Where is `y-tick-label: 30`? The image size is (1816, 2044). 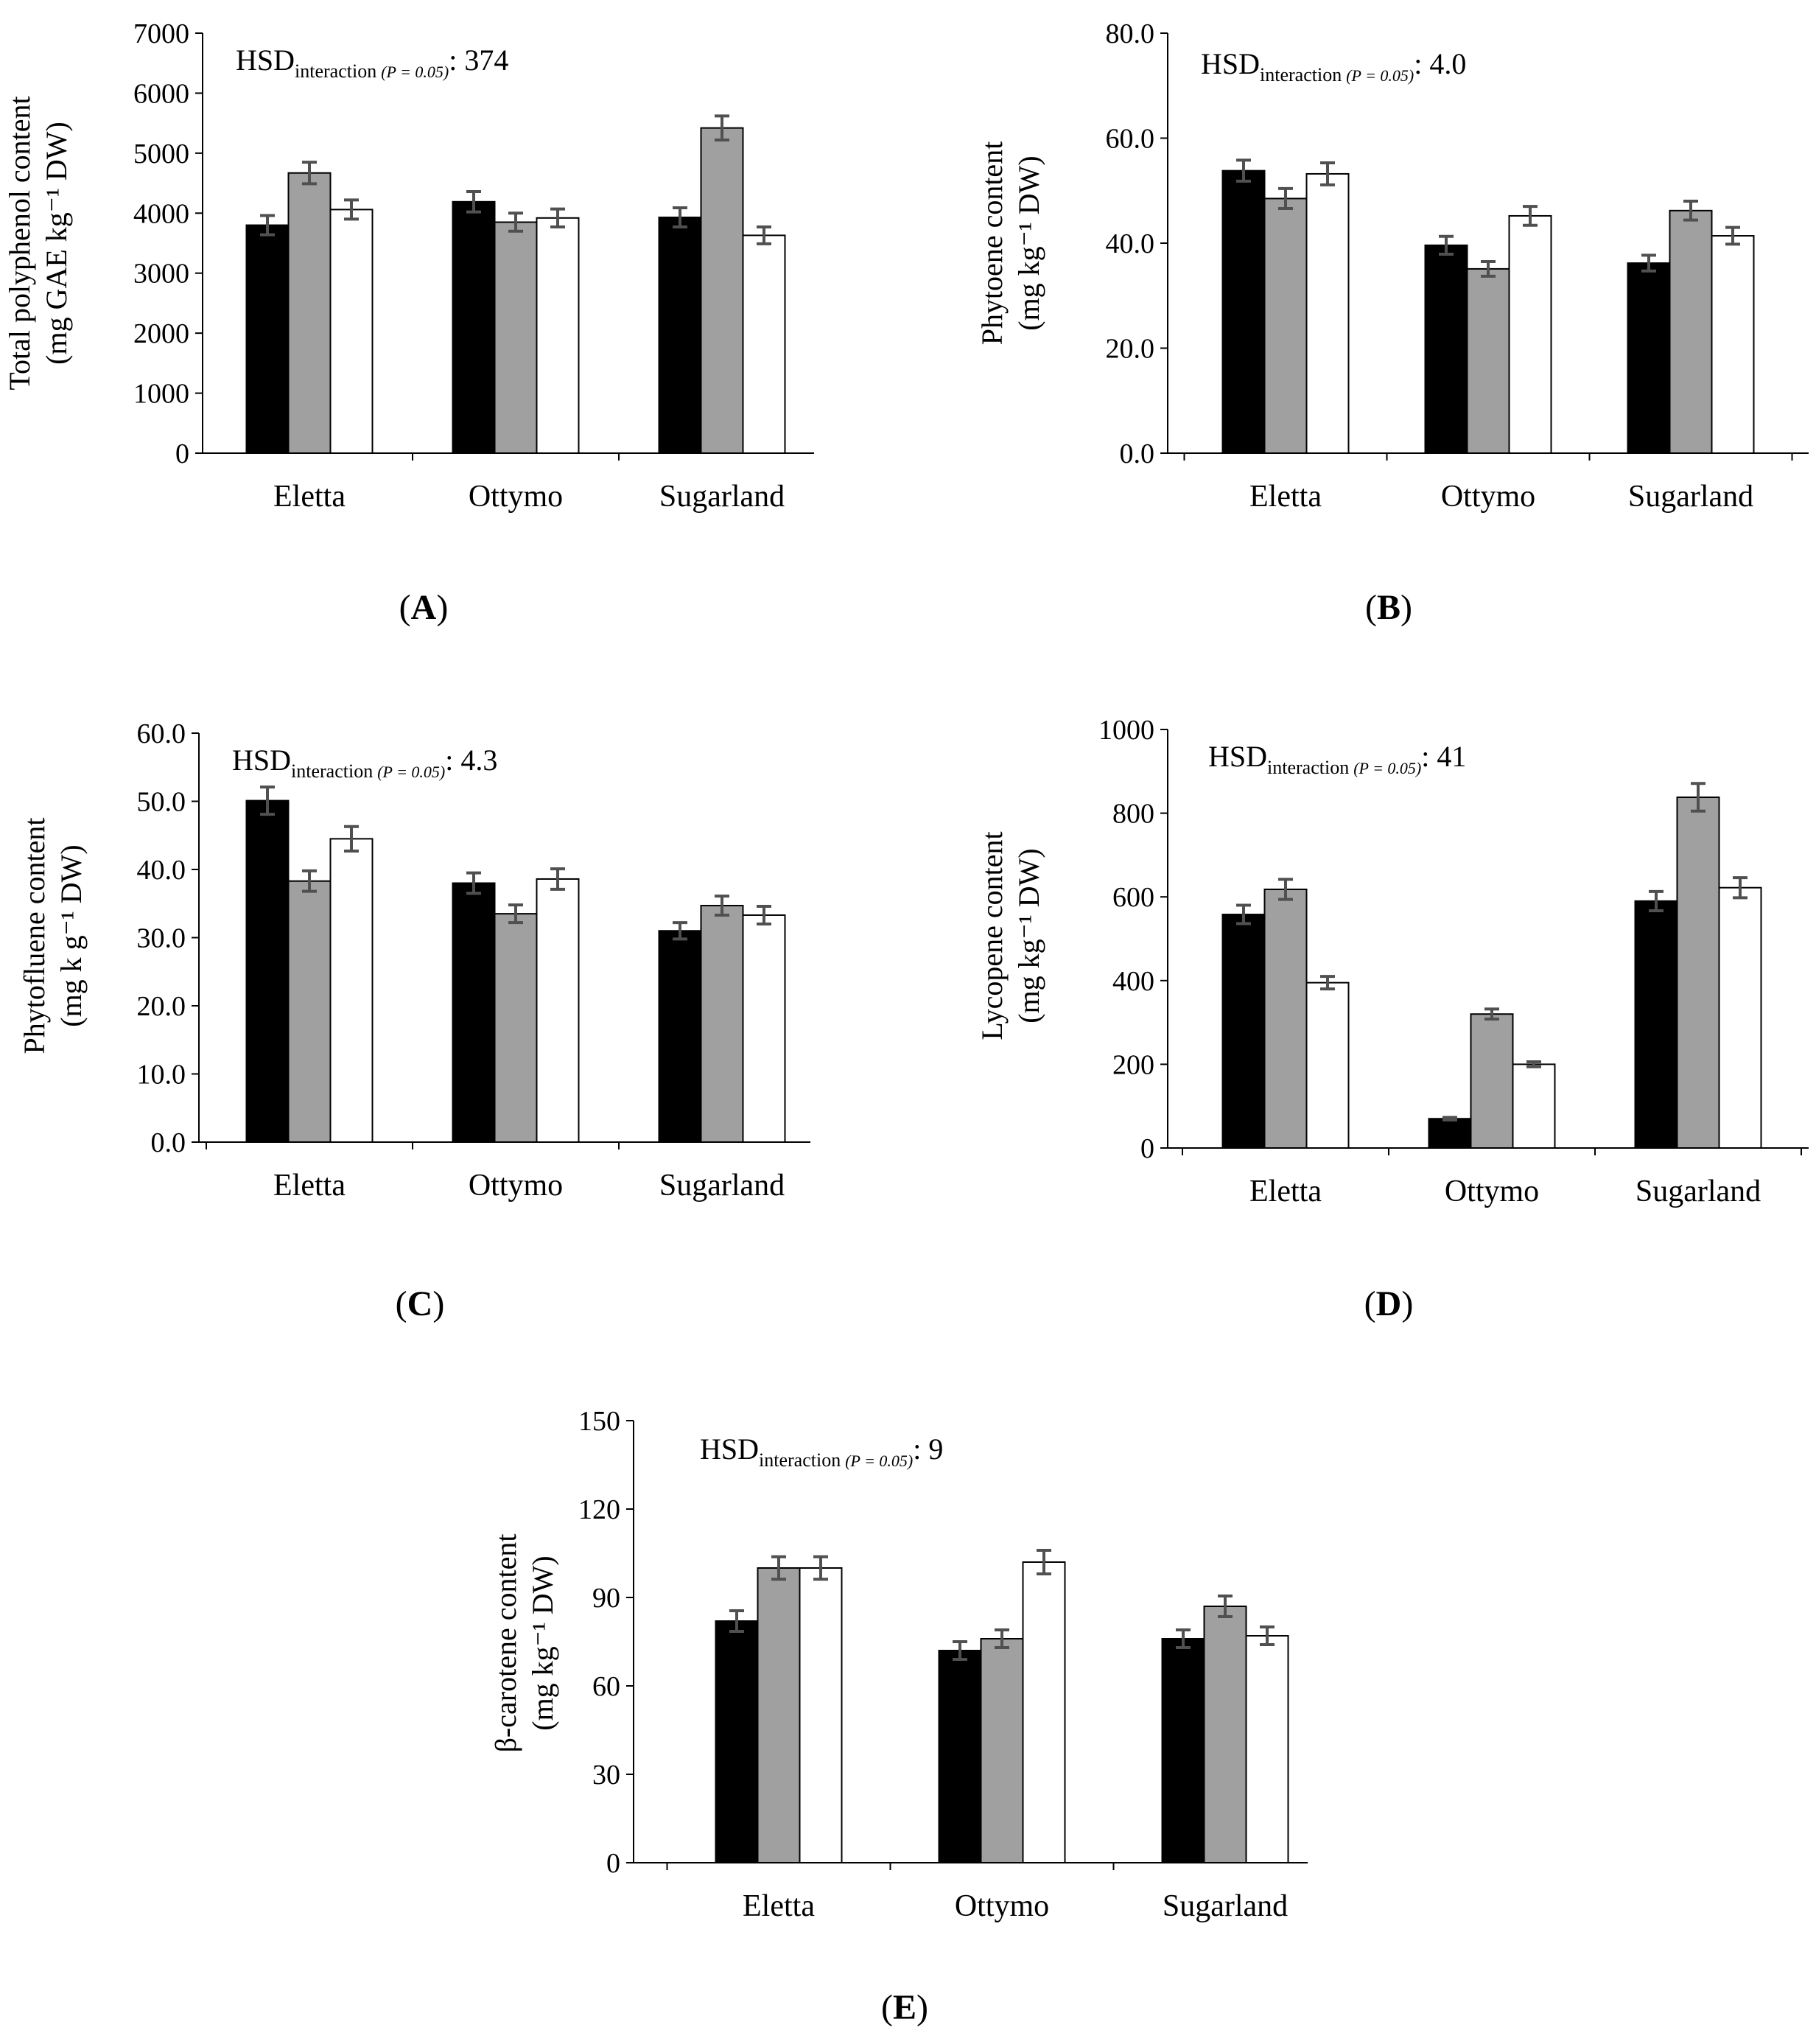
y-tick-label: 30 is located at coordinates (606, 1775).